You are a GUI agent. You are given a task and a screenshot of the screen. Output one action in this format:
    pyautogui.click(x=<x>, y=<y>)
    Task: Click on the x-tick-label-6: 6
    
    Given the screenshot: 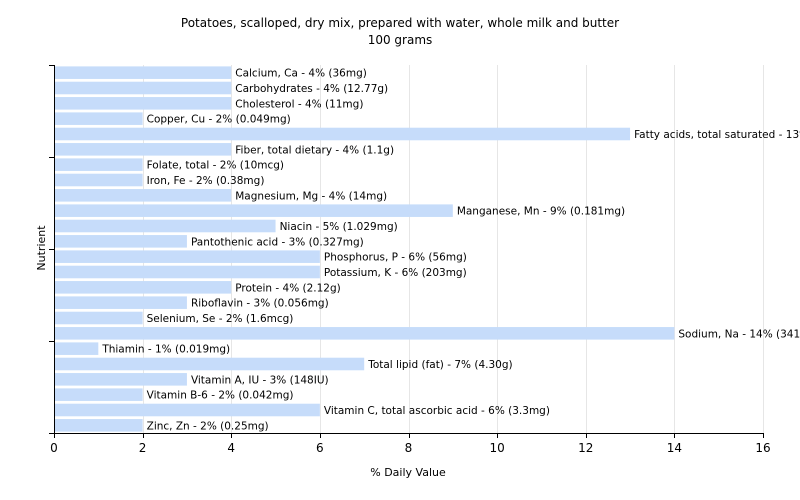 What is the action you would take?
    pyautogui.click(x=320, y=448)
    